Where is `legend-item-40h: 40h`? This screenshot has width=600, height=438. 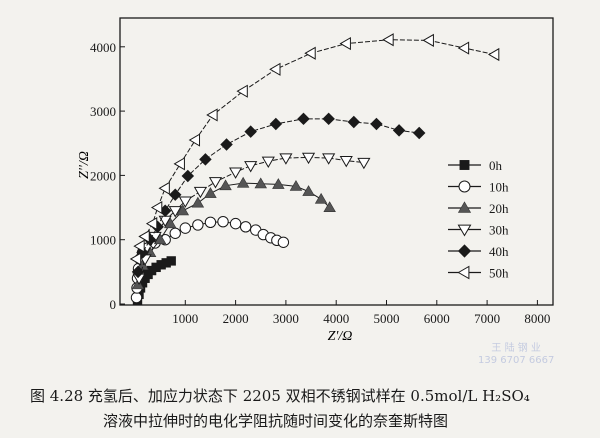 legend-item-40h: 40h is located at coordinates (478, 251).